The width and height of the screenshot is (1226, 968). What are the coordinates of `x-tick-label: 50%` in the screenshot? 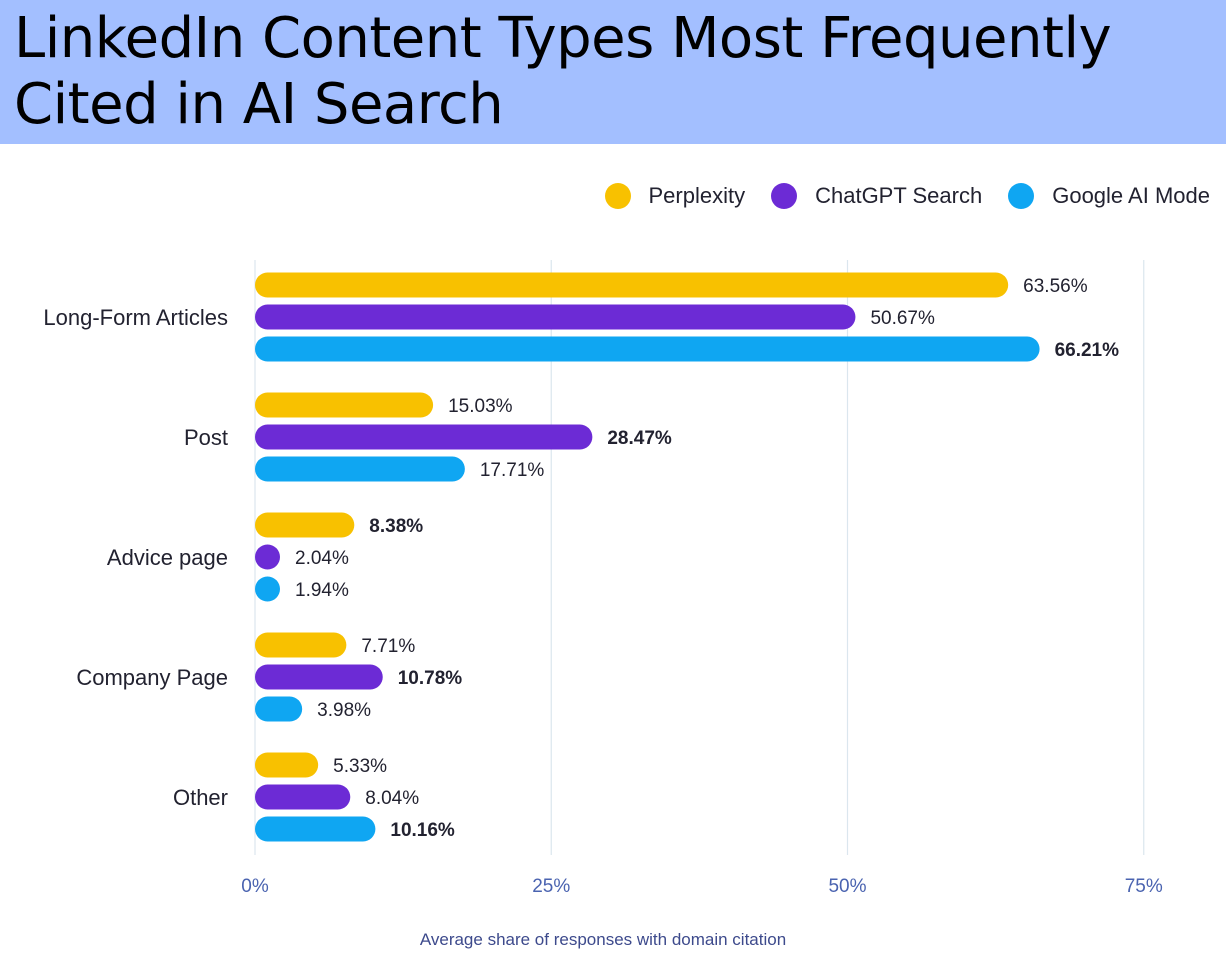 It's located at (847, 886).